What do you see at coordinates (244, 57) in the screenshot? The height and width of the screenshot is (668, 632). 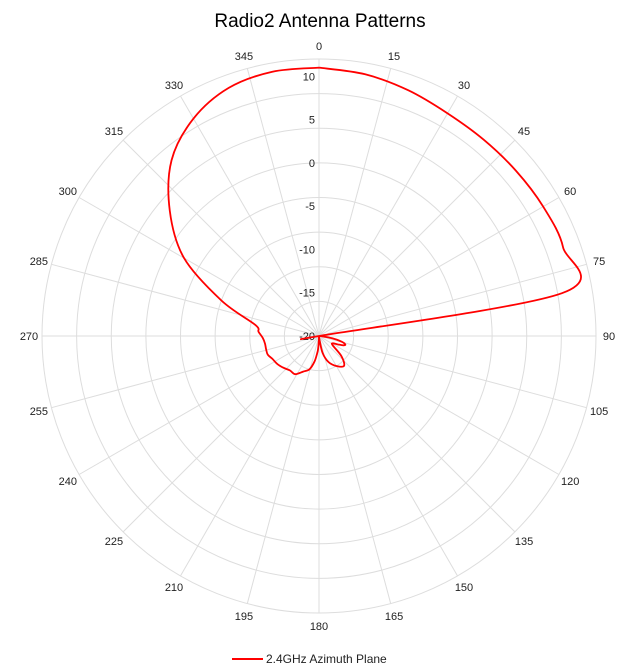 I see `angular-tick-label: 345` at bounding box center [244, 57].